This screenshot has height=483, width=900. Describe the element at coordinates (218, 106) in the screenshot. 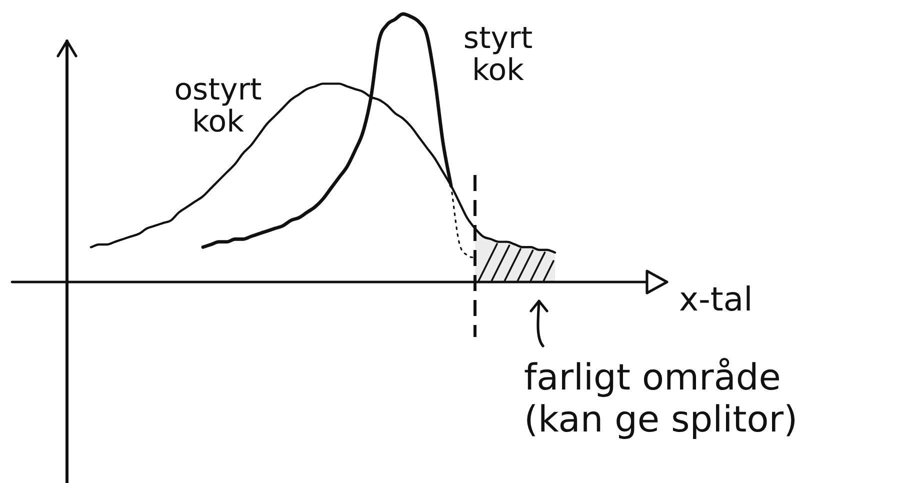

I see `series-label: ostyrt kok` at that location.